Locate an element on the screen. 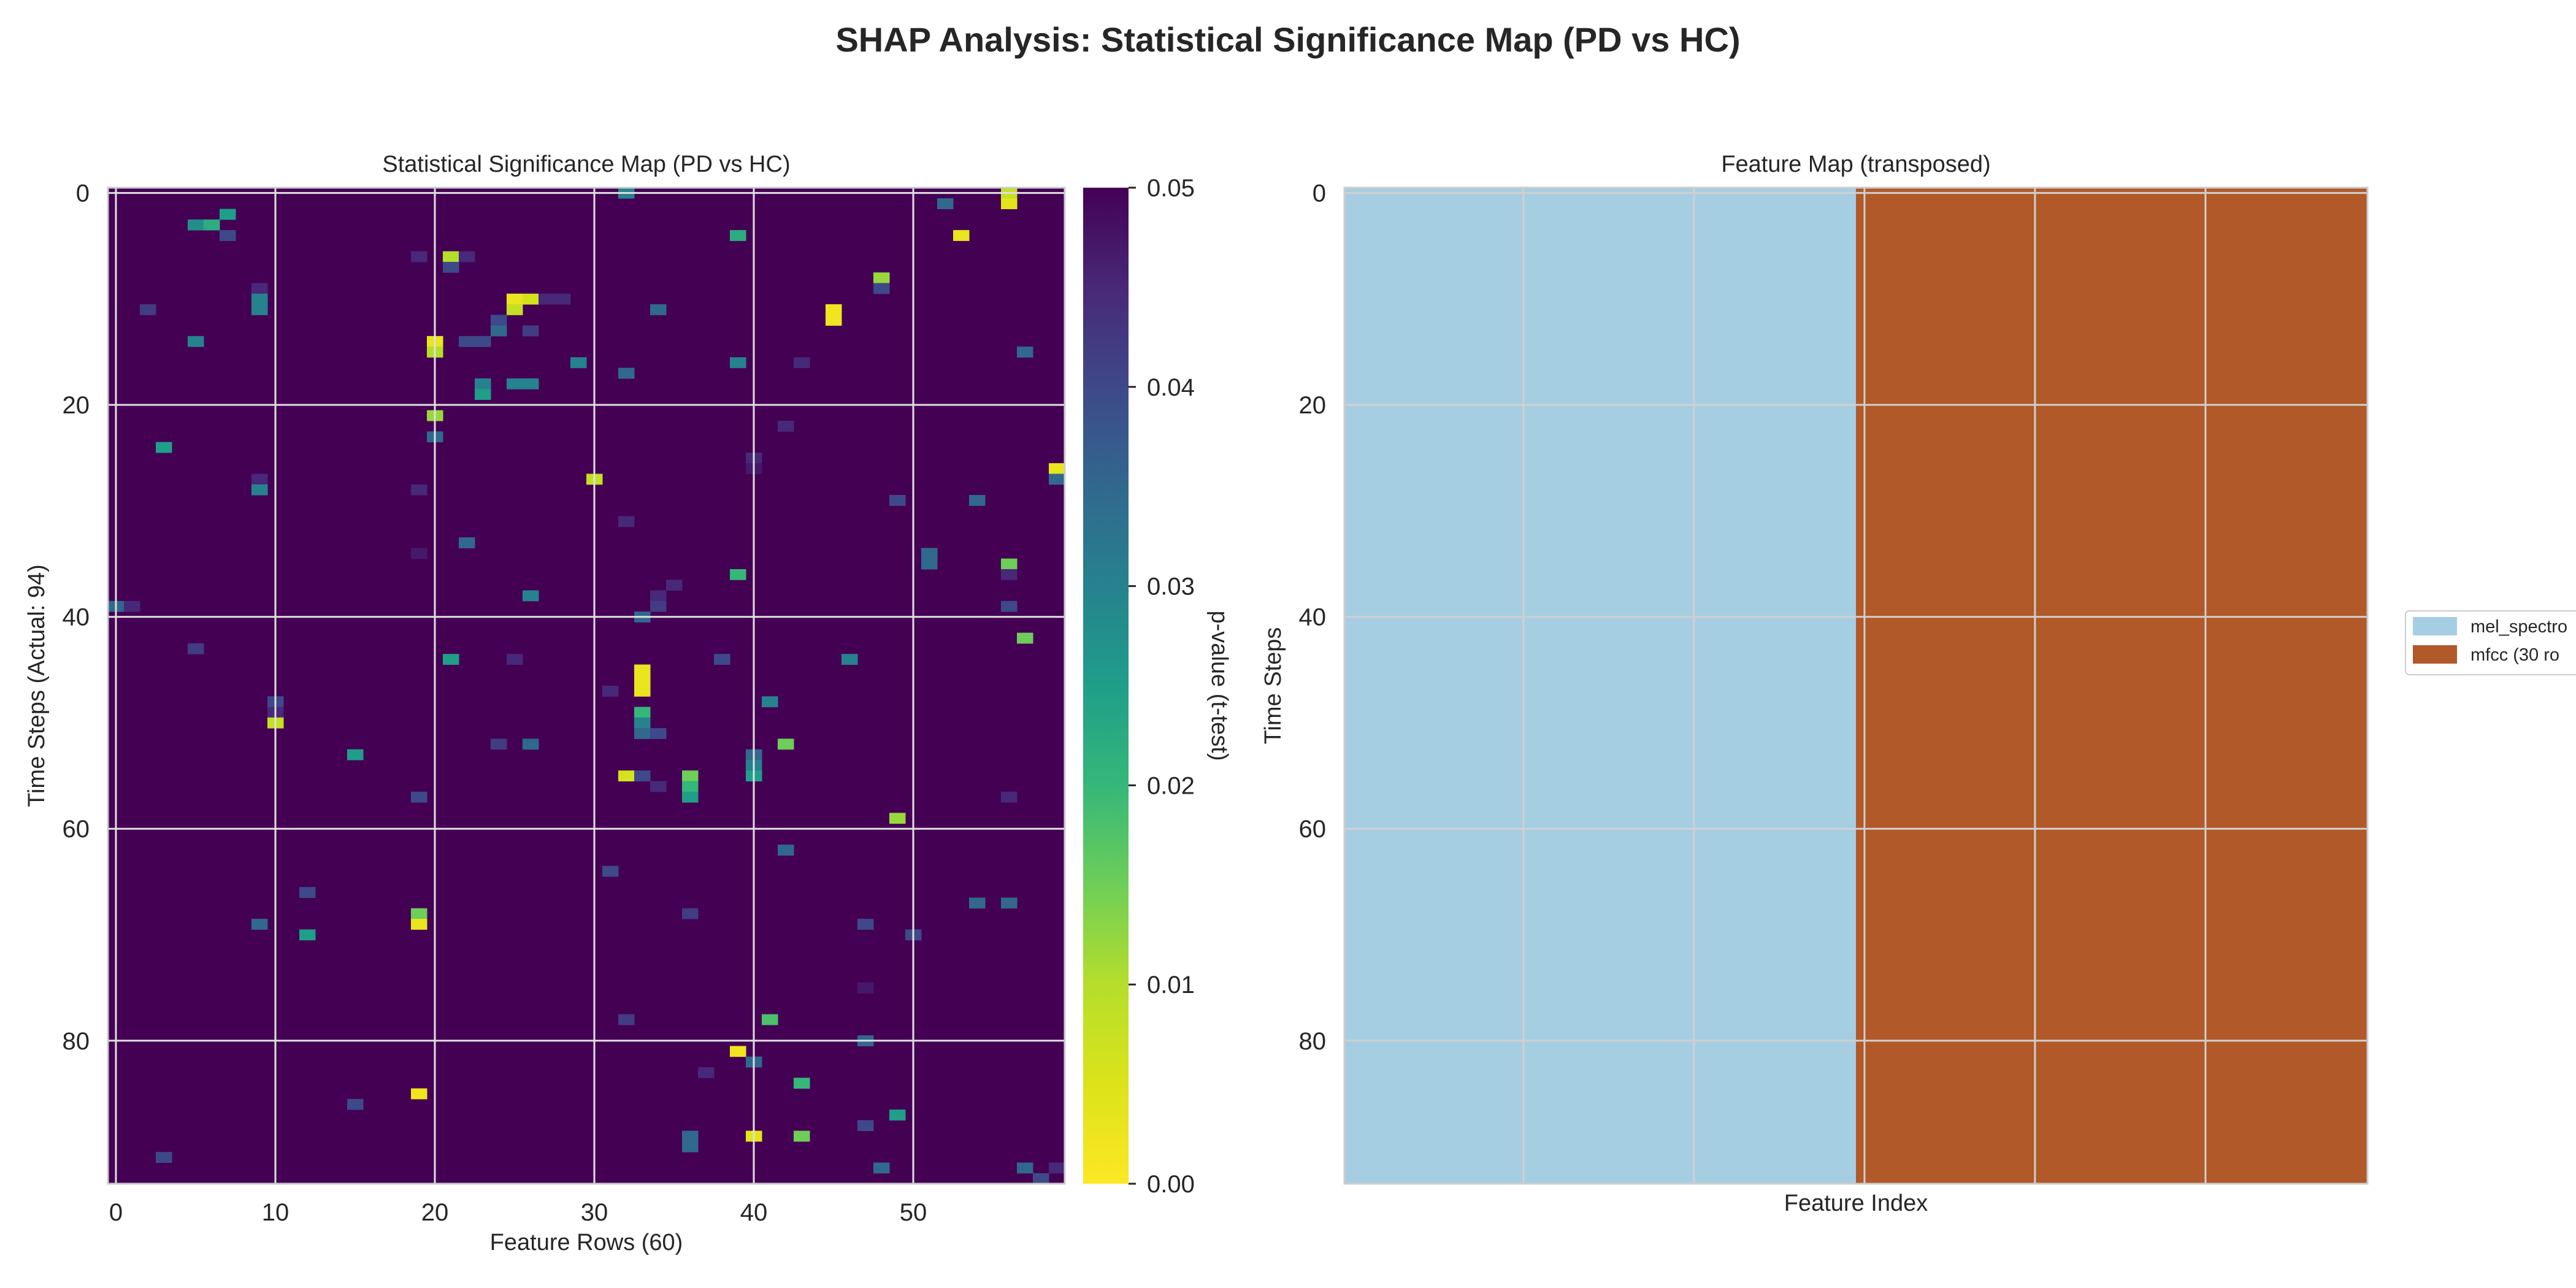  significance-map-x-label: Feature Rows (60) is located at coordinates (586, 1242).